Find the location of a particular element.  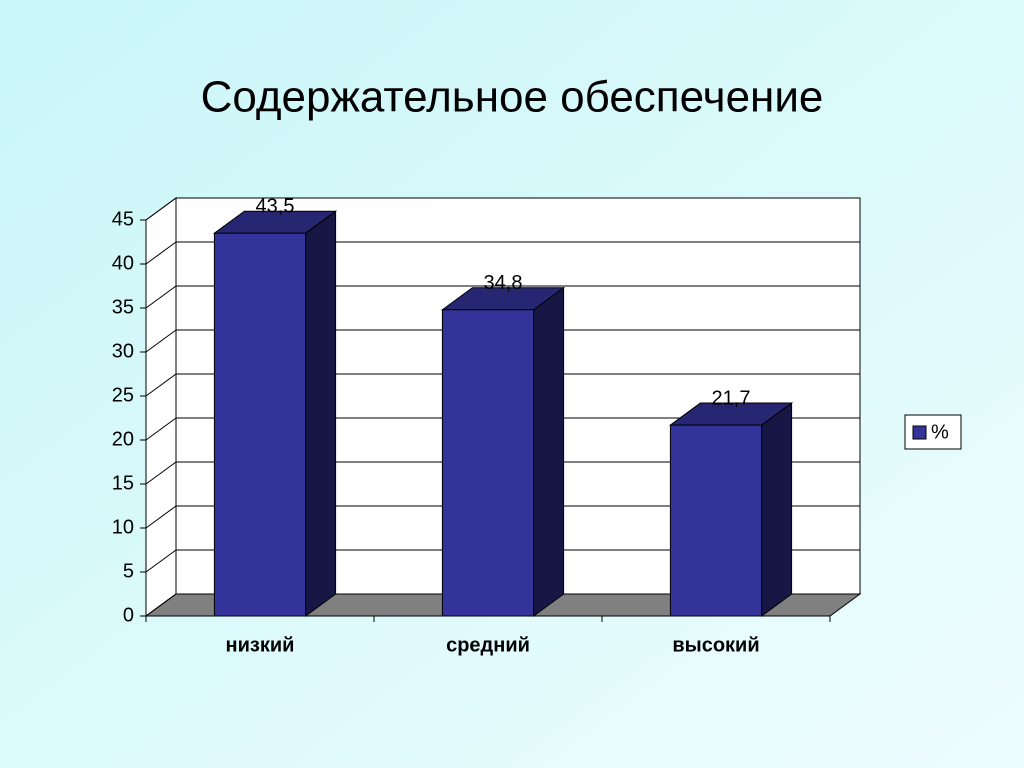

x-tick-label: низкий is located at coordinates (260, 645).